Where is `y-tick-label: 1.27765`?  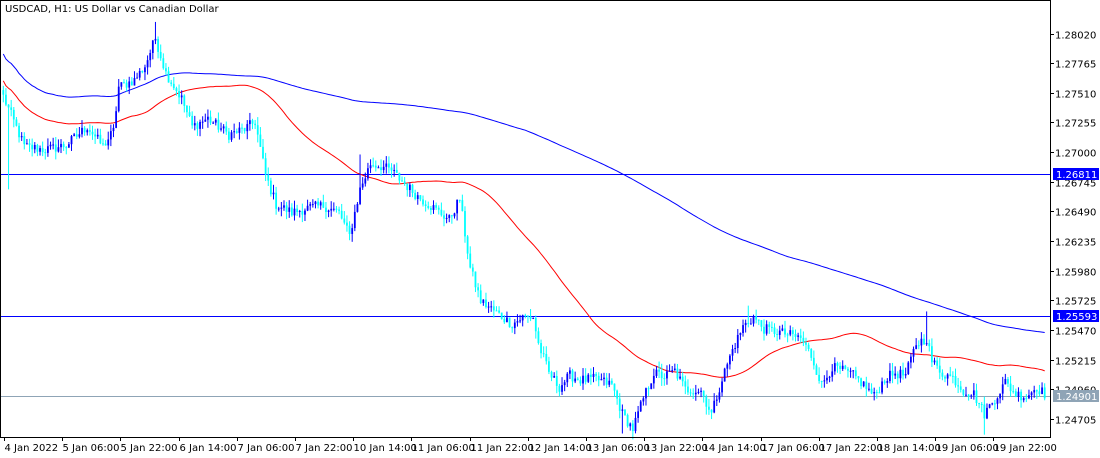
y-tick-label: 1.27765 is located at coordinates (1075, 65).